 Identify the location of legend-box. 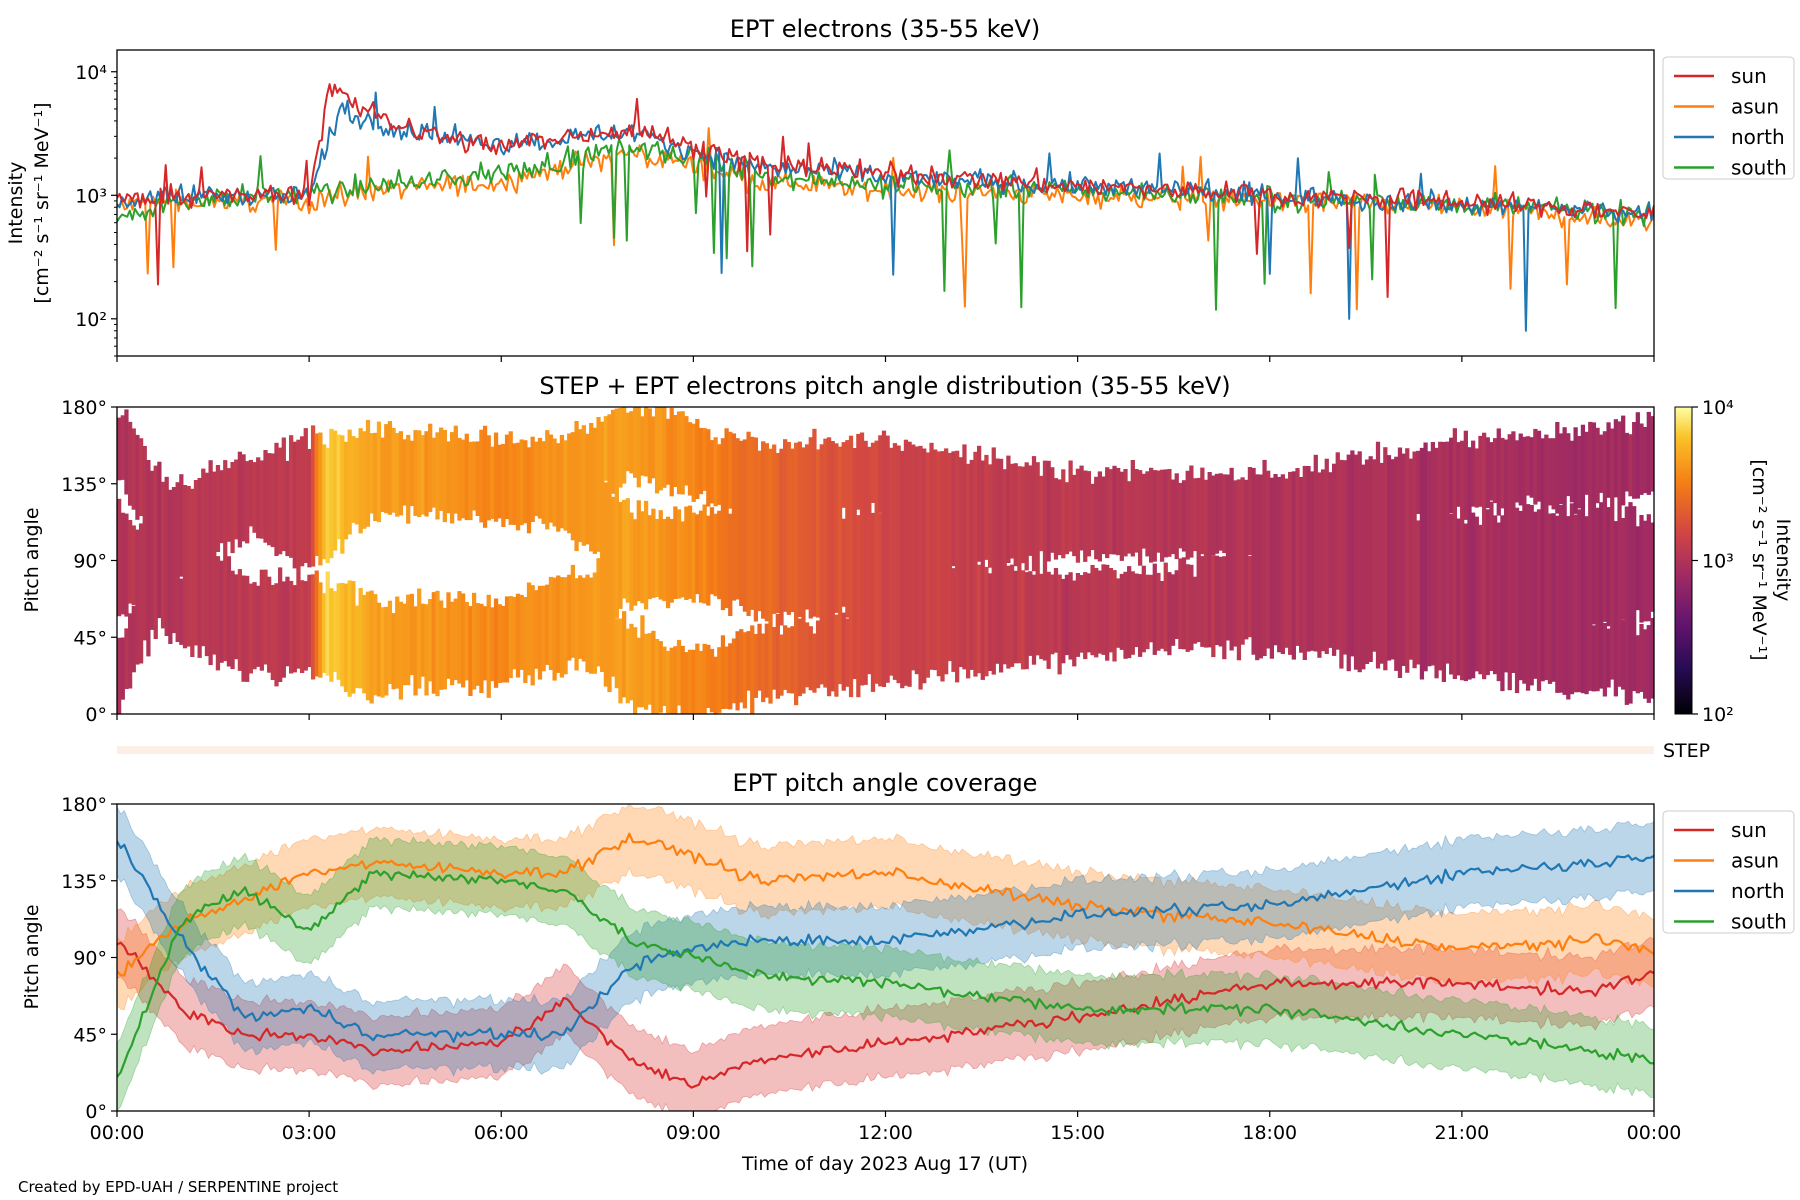
(1728, 872).